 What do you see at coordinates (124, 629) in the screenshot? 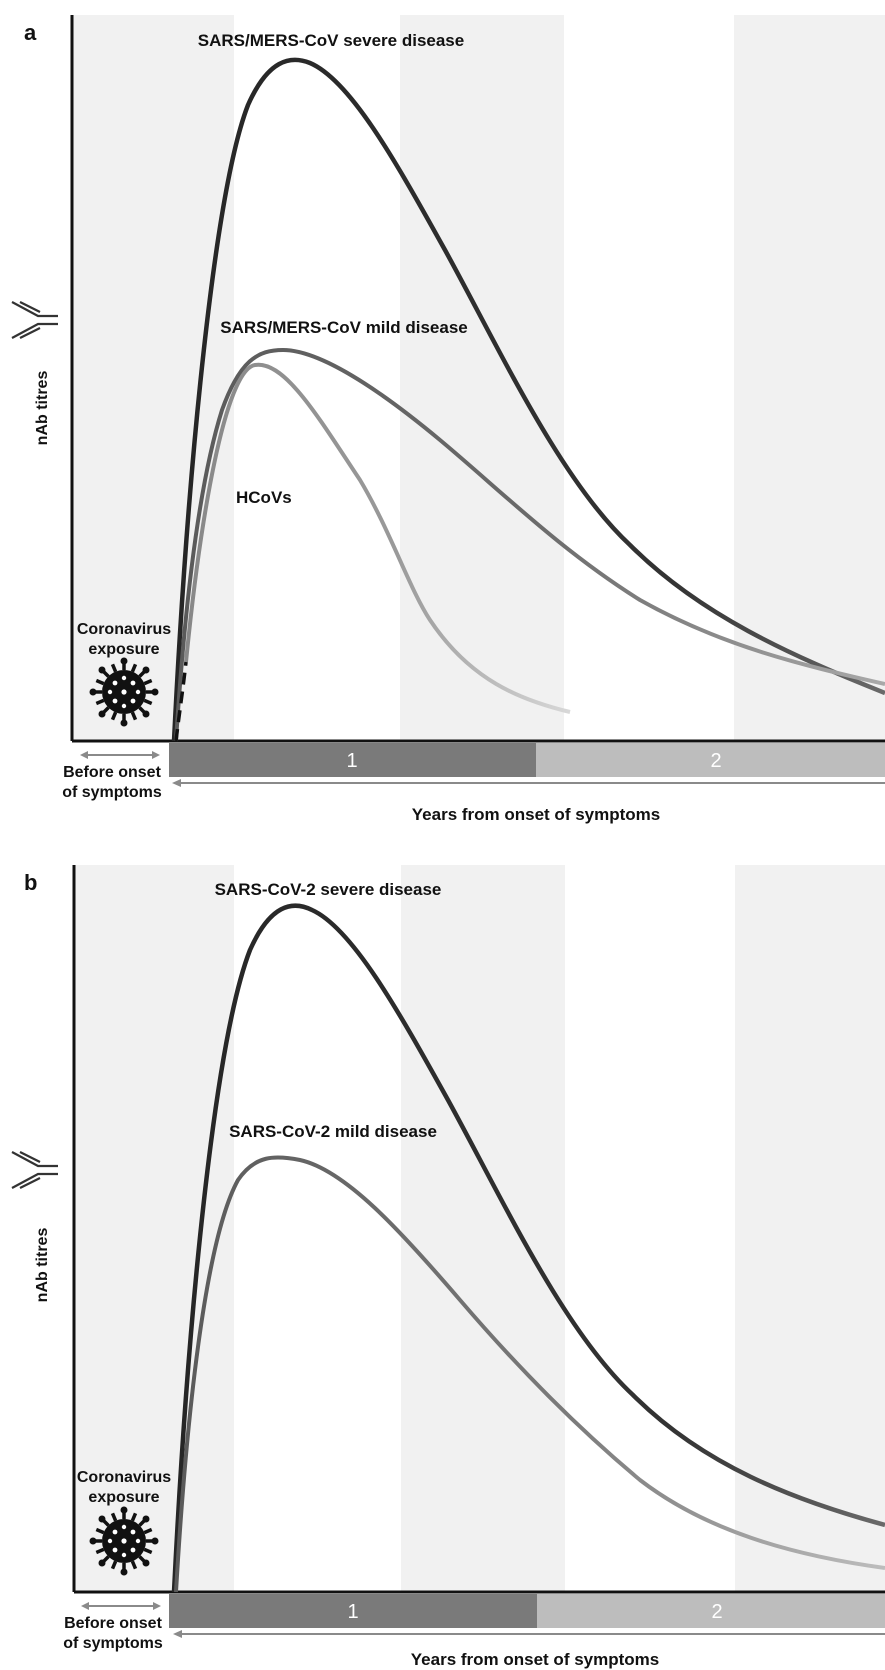
I see `exposure-label-a-1: Coronavirus` at bounding box center [124, 629].